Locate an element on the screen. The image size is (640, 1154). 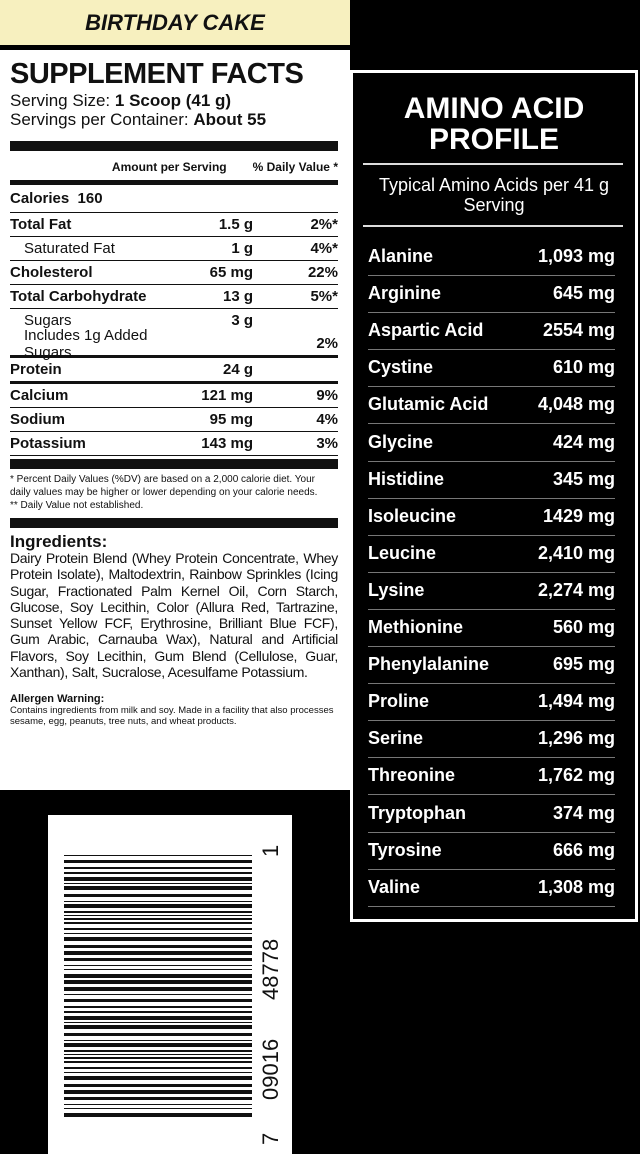
label: Servings per Container: is located at coordinates (99, 119).